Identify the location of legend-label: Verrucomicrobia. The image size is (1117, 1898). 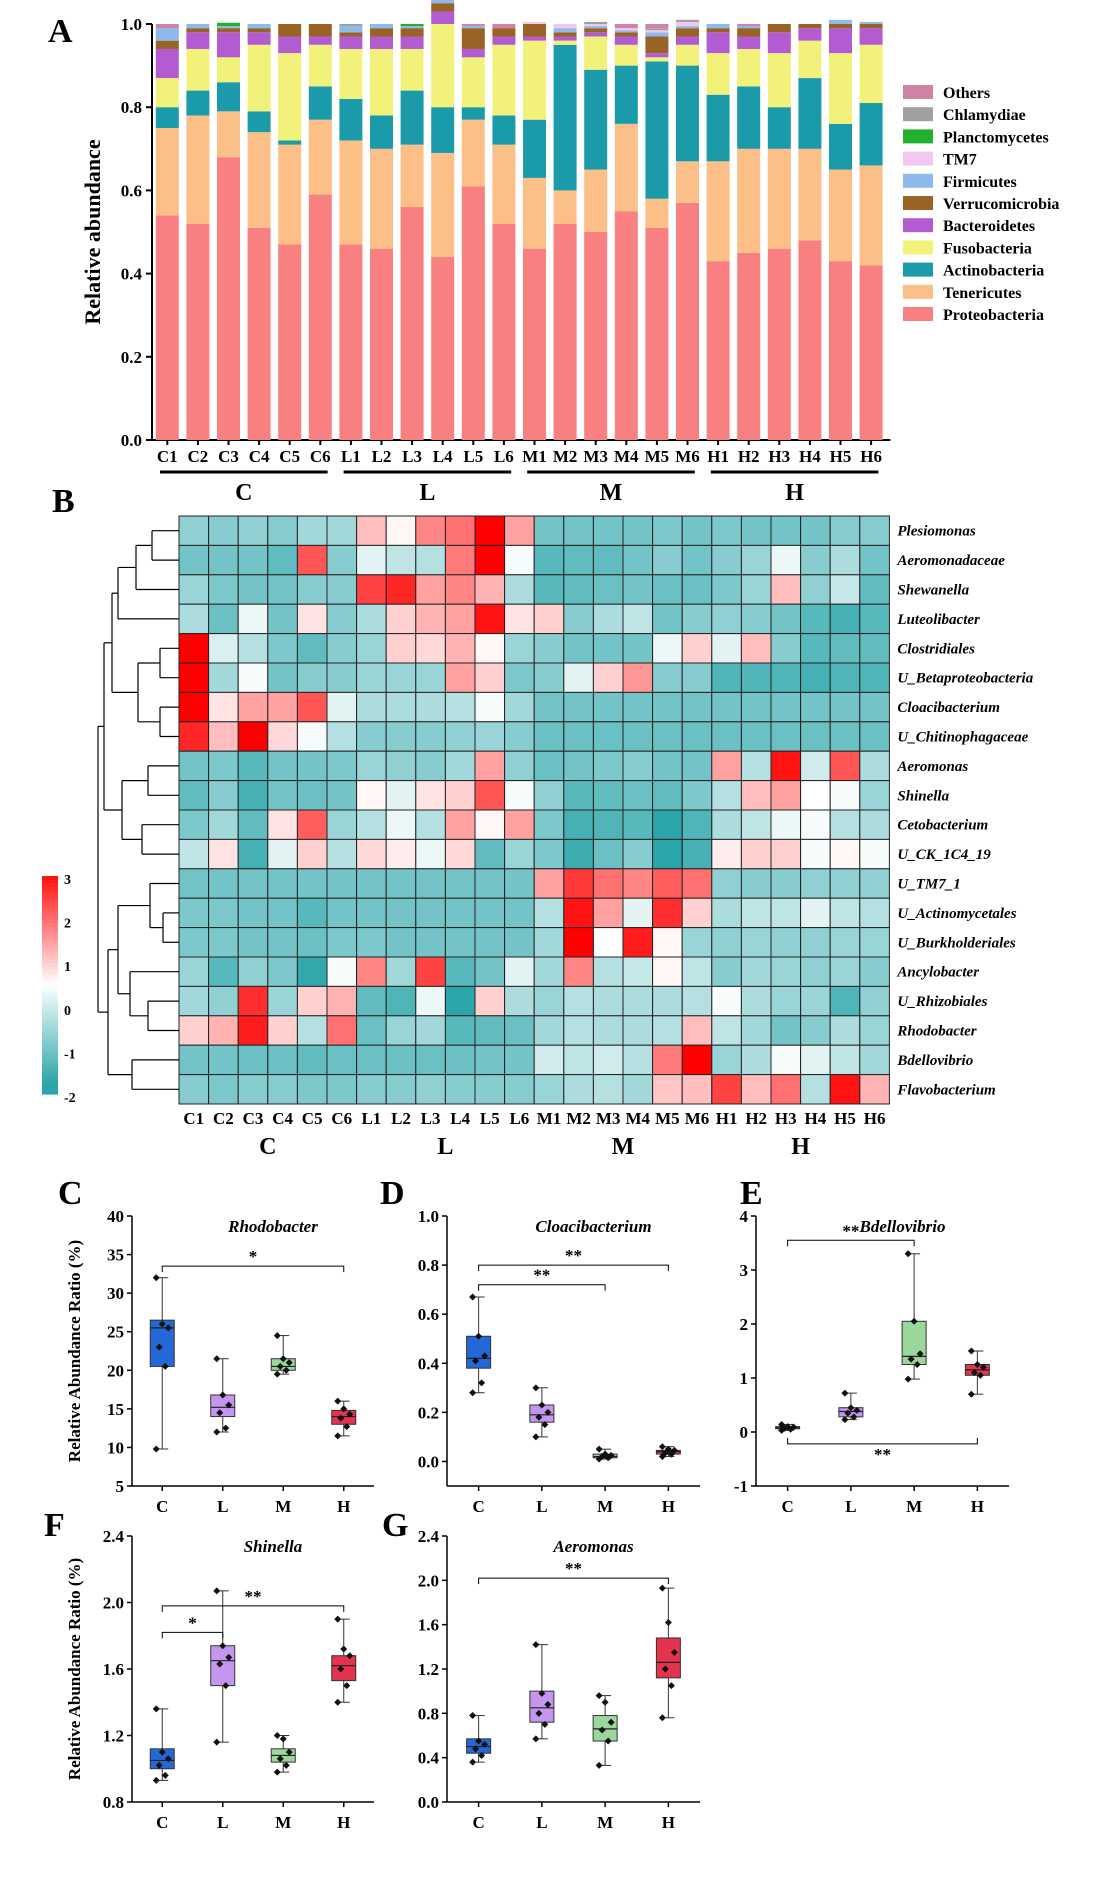
(1001, 204).